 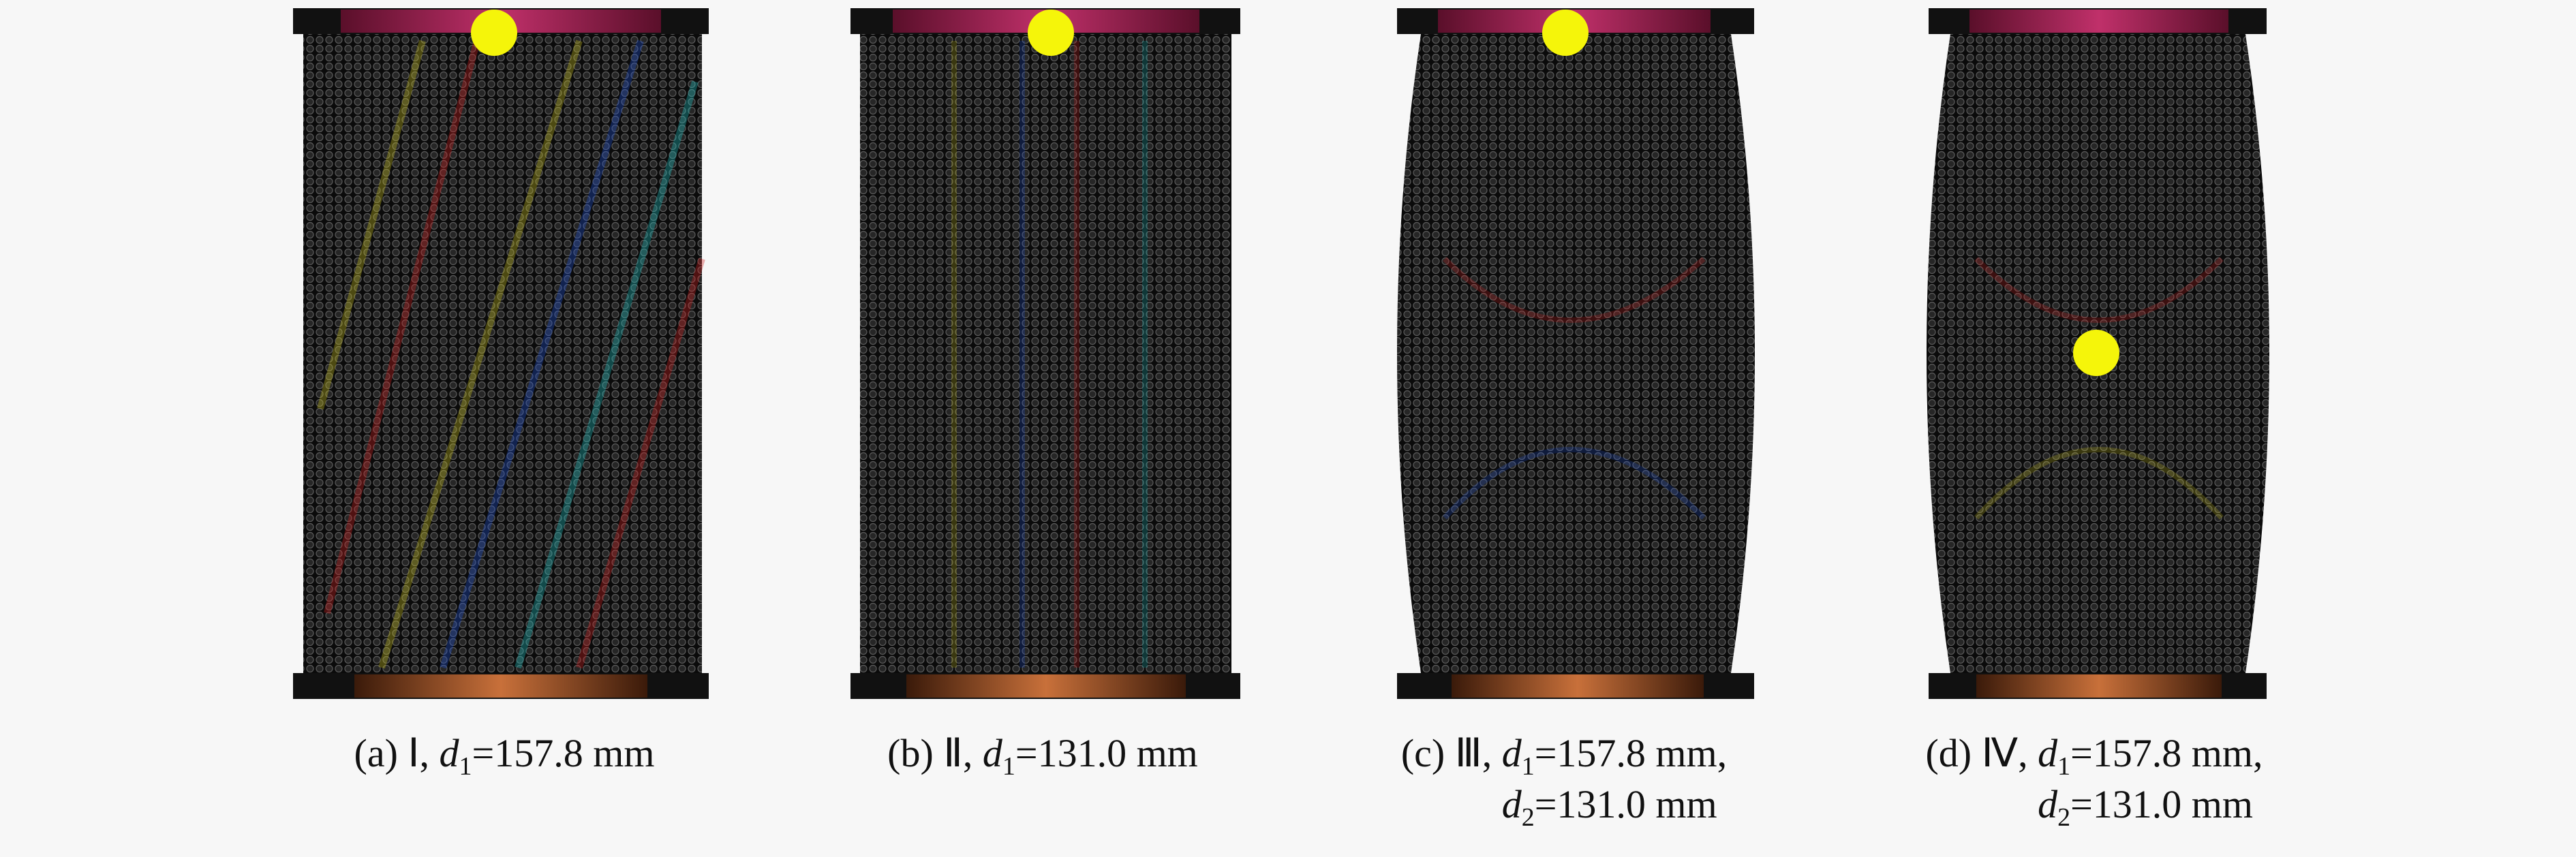 What do you see at coordinates (1981, 753) in the screenshot?
I see `caption-text: (d) Ⅳ,` at bounding box center [1981, 753].